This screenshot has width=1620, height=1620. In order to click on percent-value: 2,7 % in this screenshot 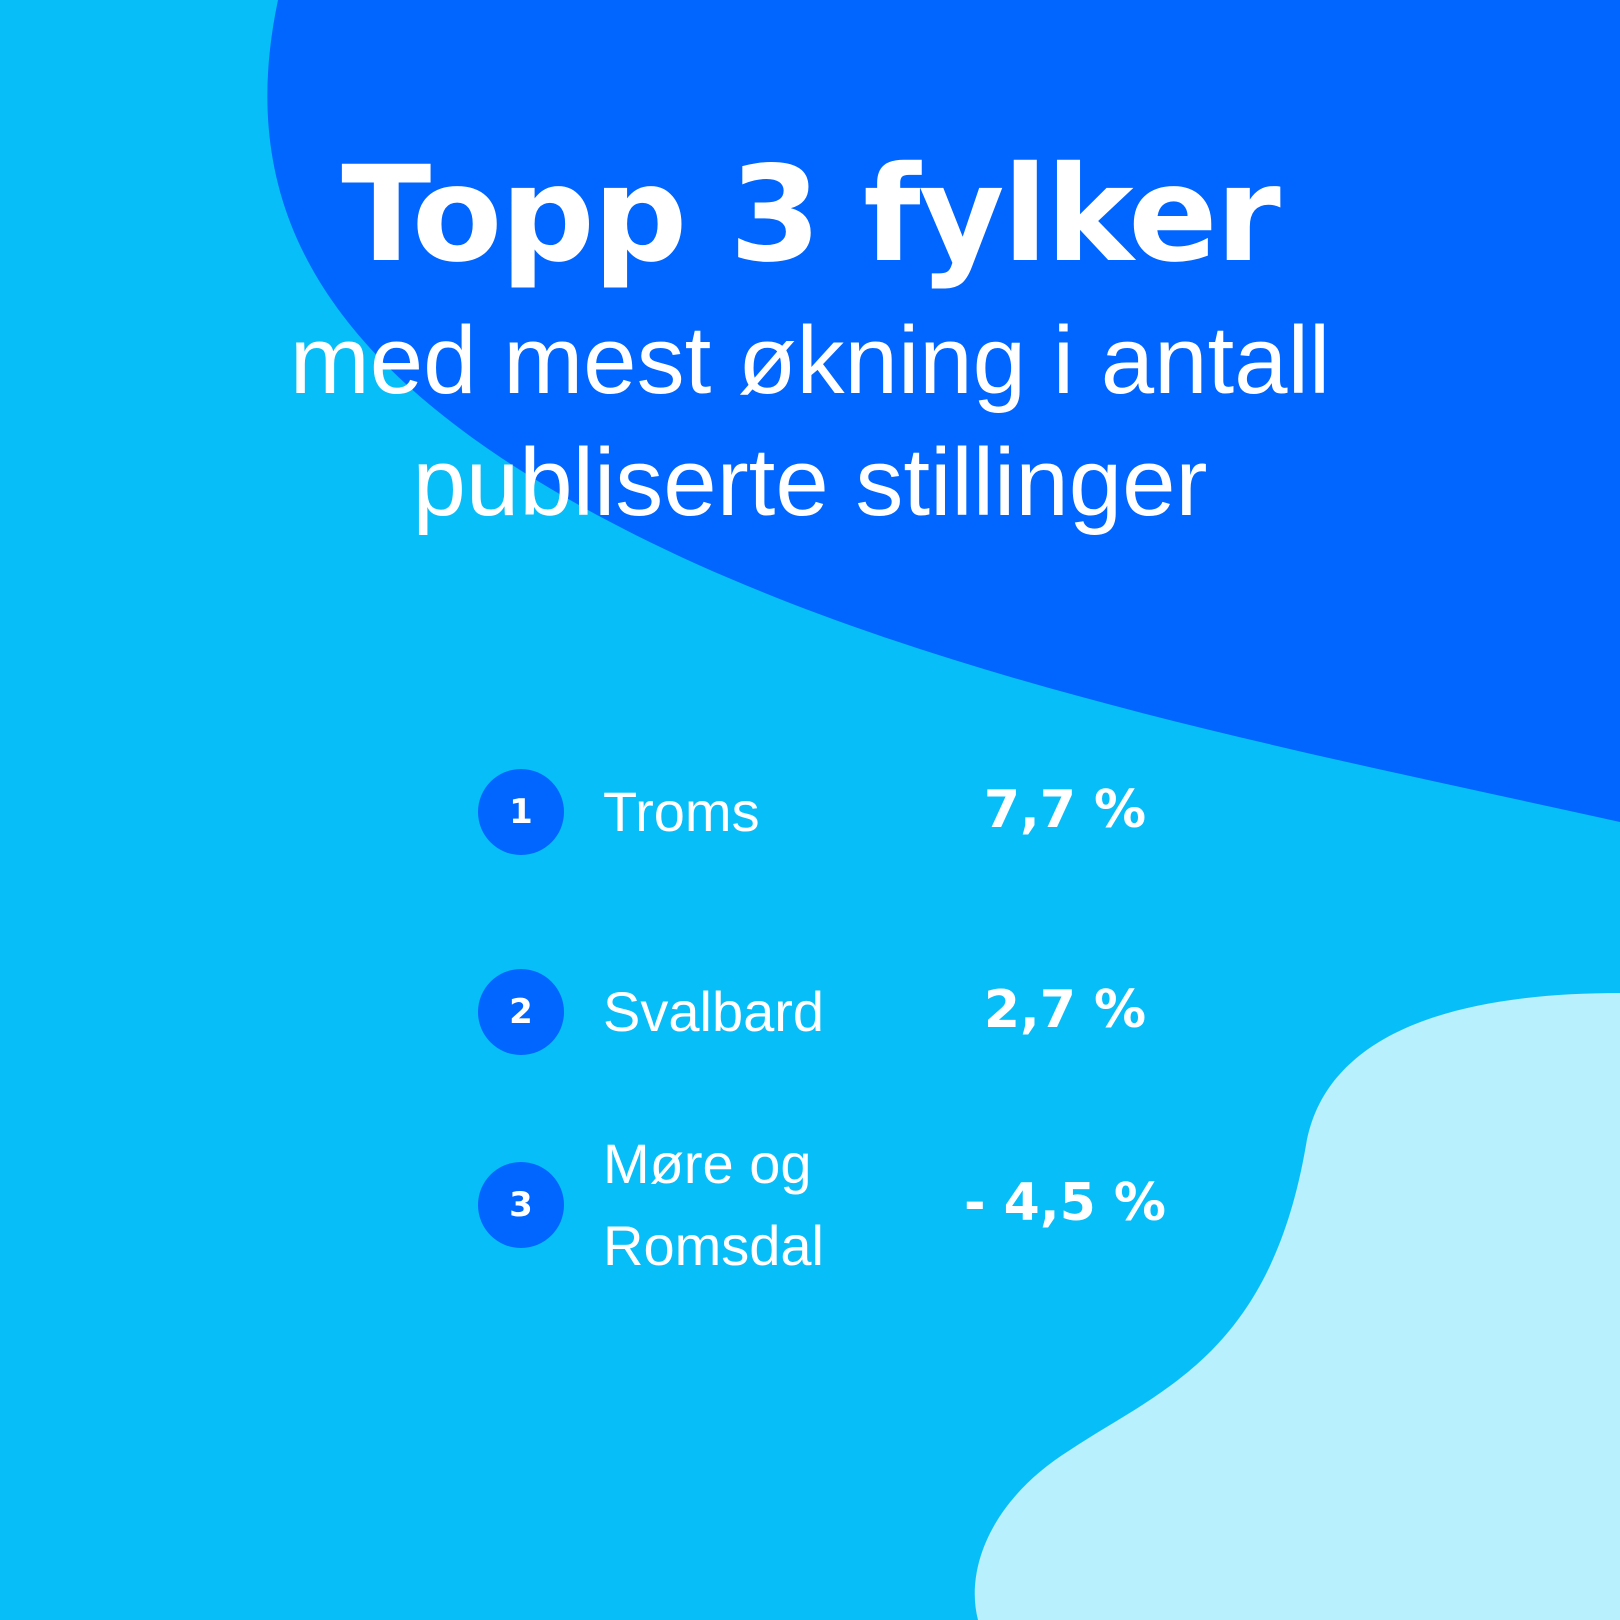, I will do `click(1065, 1010)`.